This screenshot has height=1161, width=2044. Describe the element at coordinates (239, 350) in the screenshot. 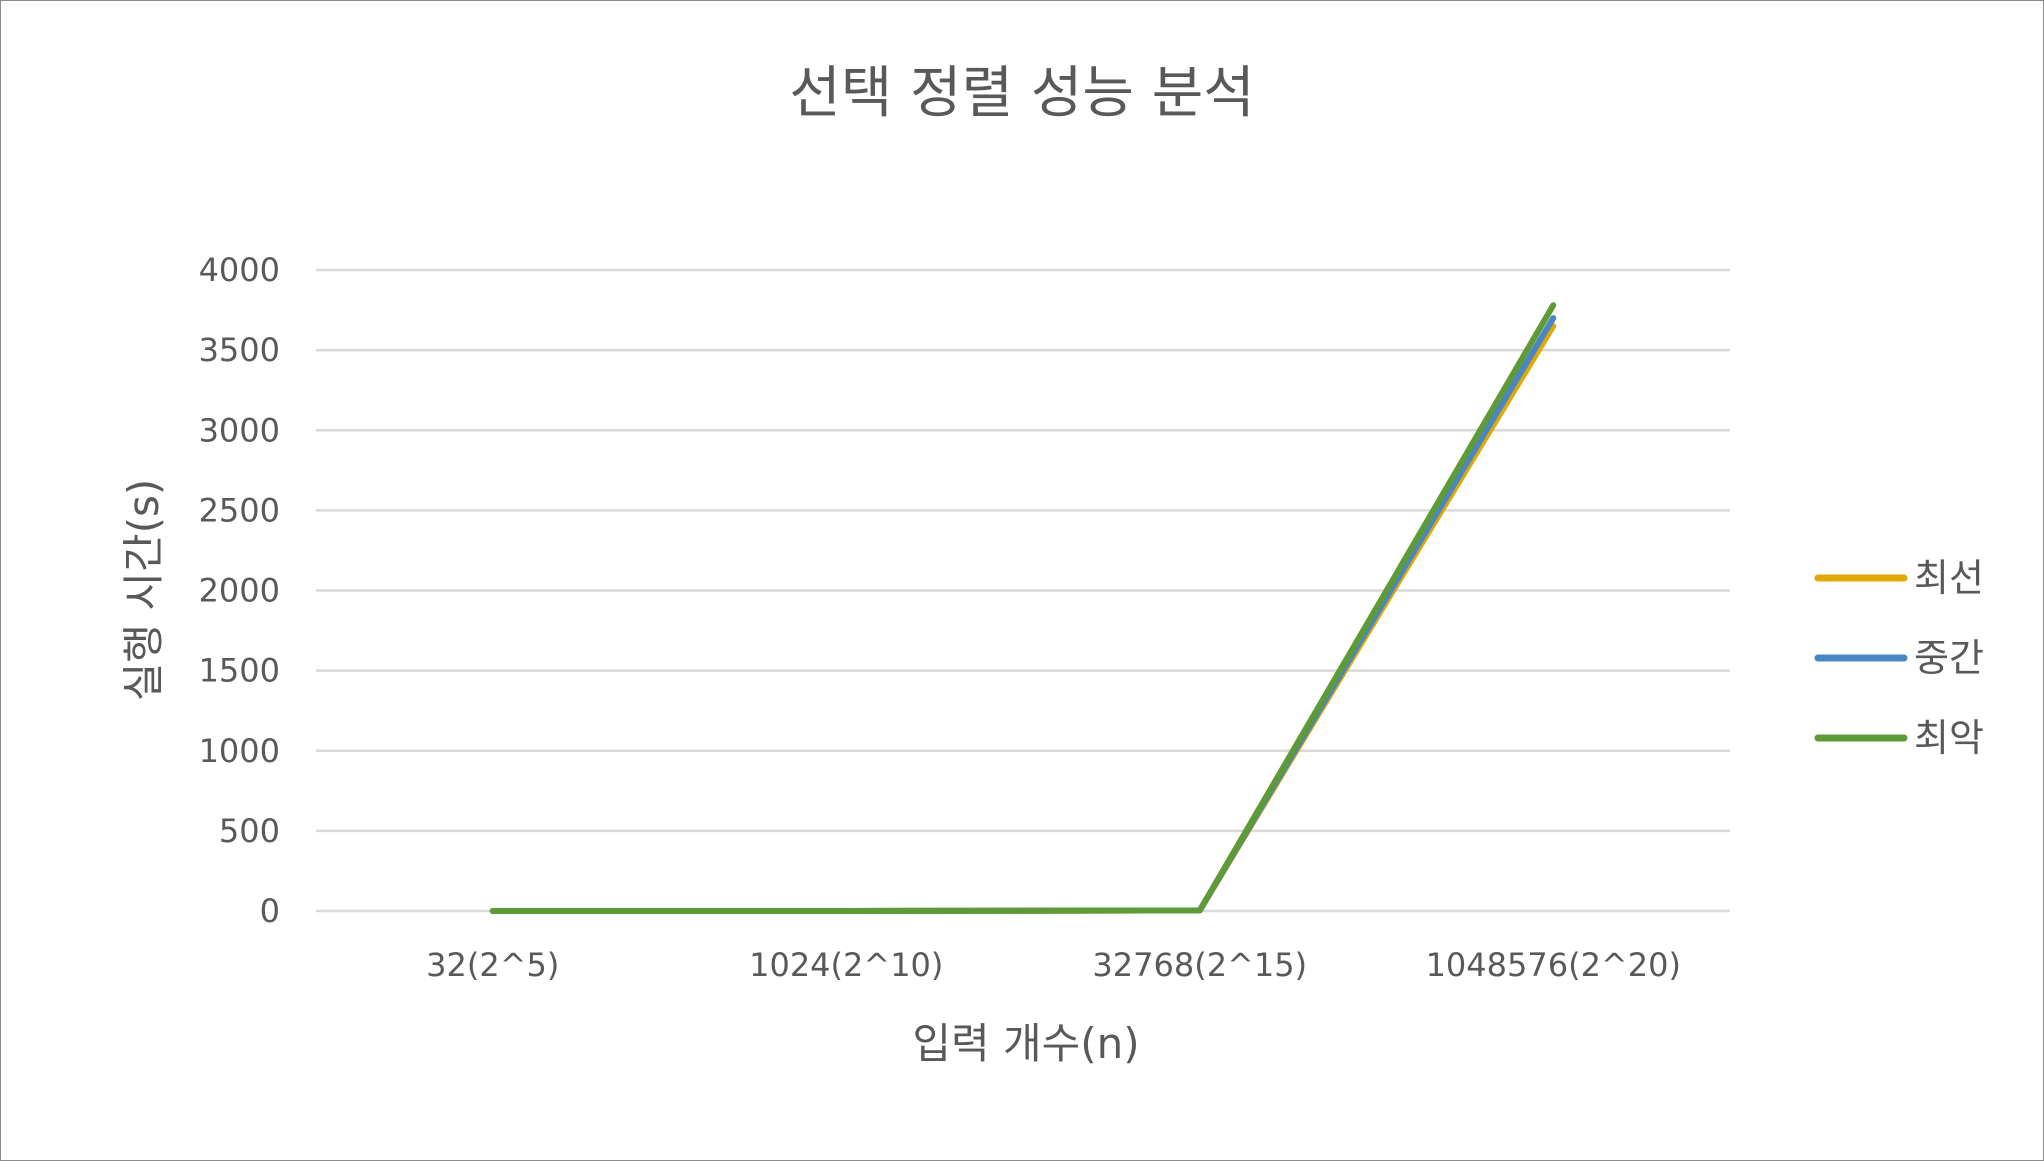

I see `y-tick-label: 3500` at that location.